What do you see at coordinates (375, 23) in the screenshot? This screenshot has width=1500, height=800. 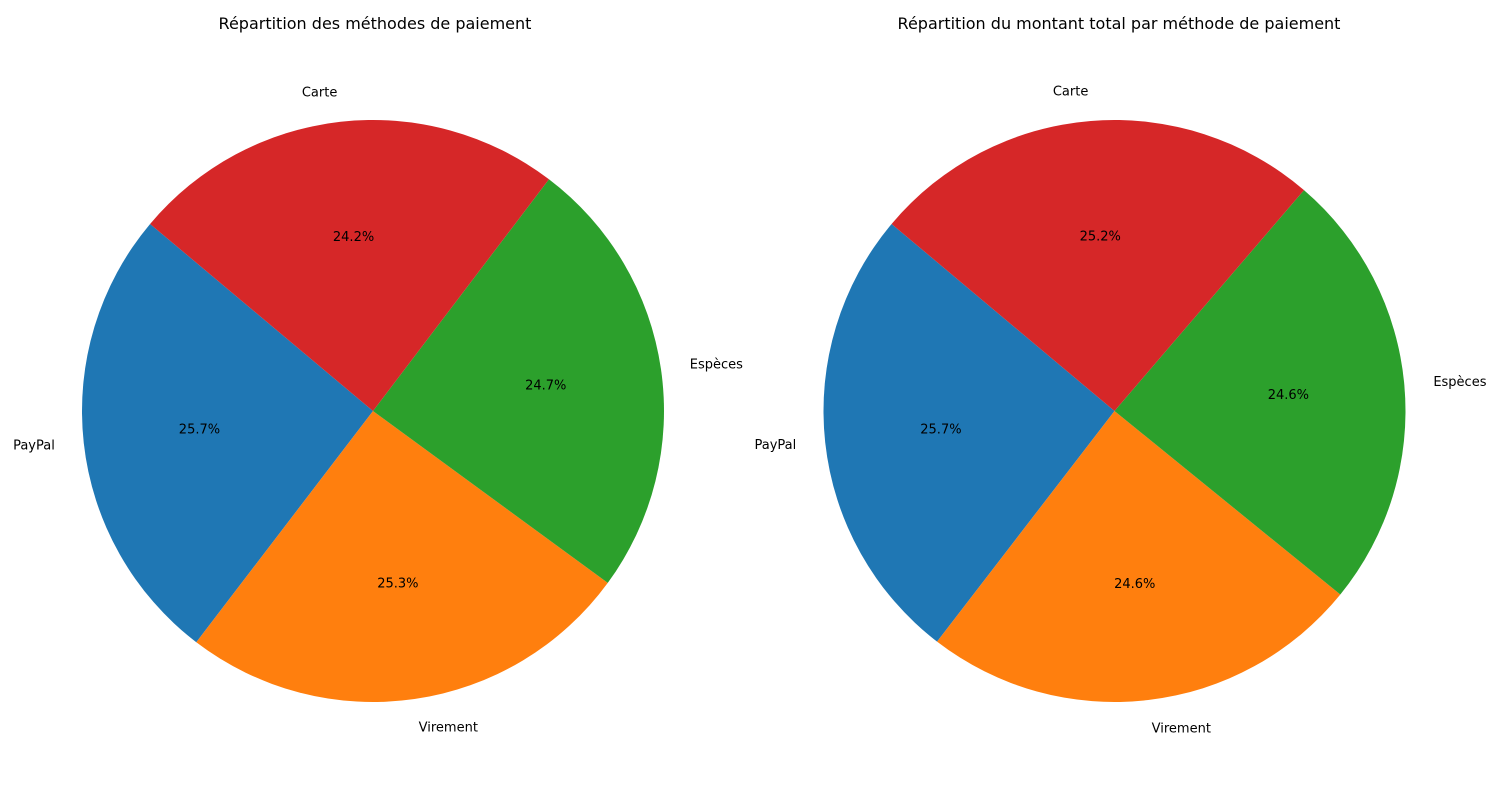 I see `chart-title: Répartition des méthodes de paiement` at bounding box center [375, 23].